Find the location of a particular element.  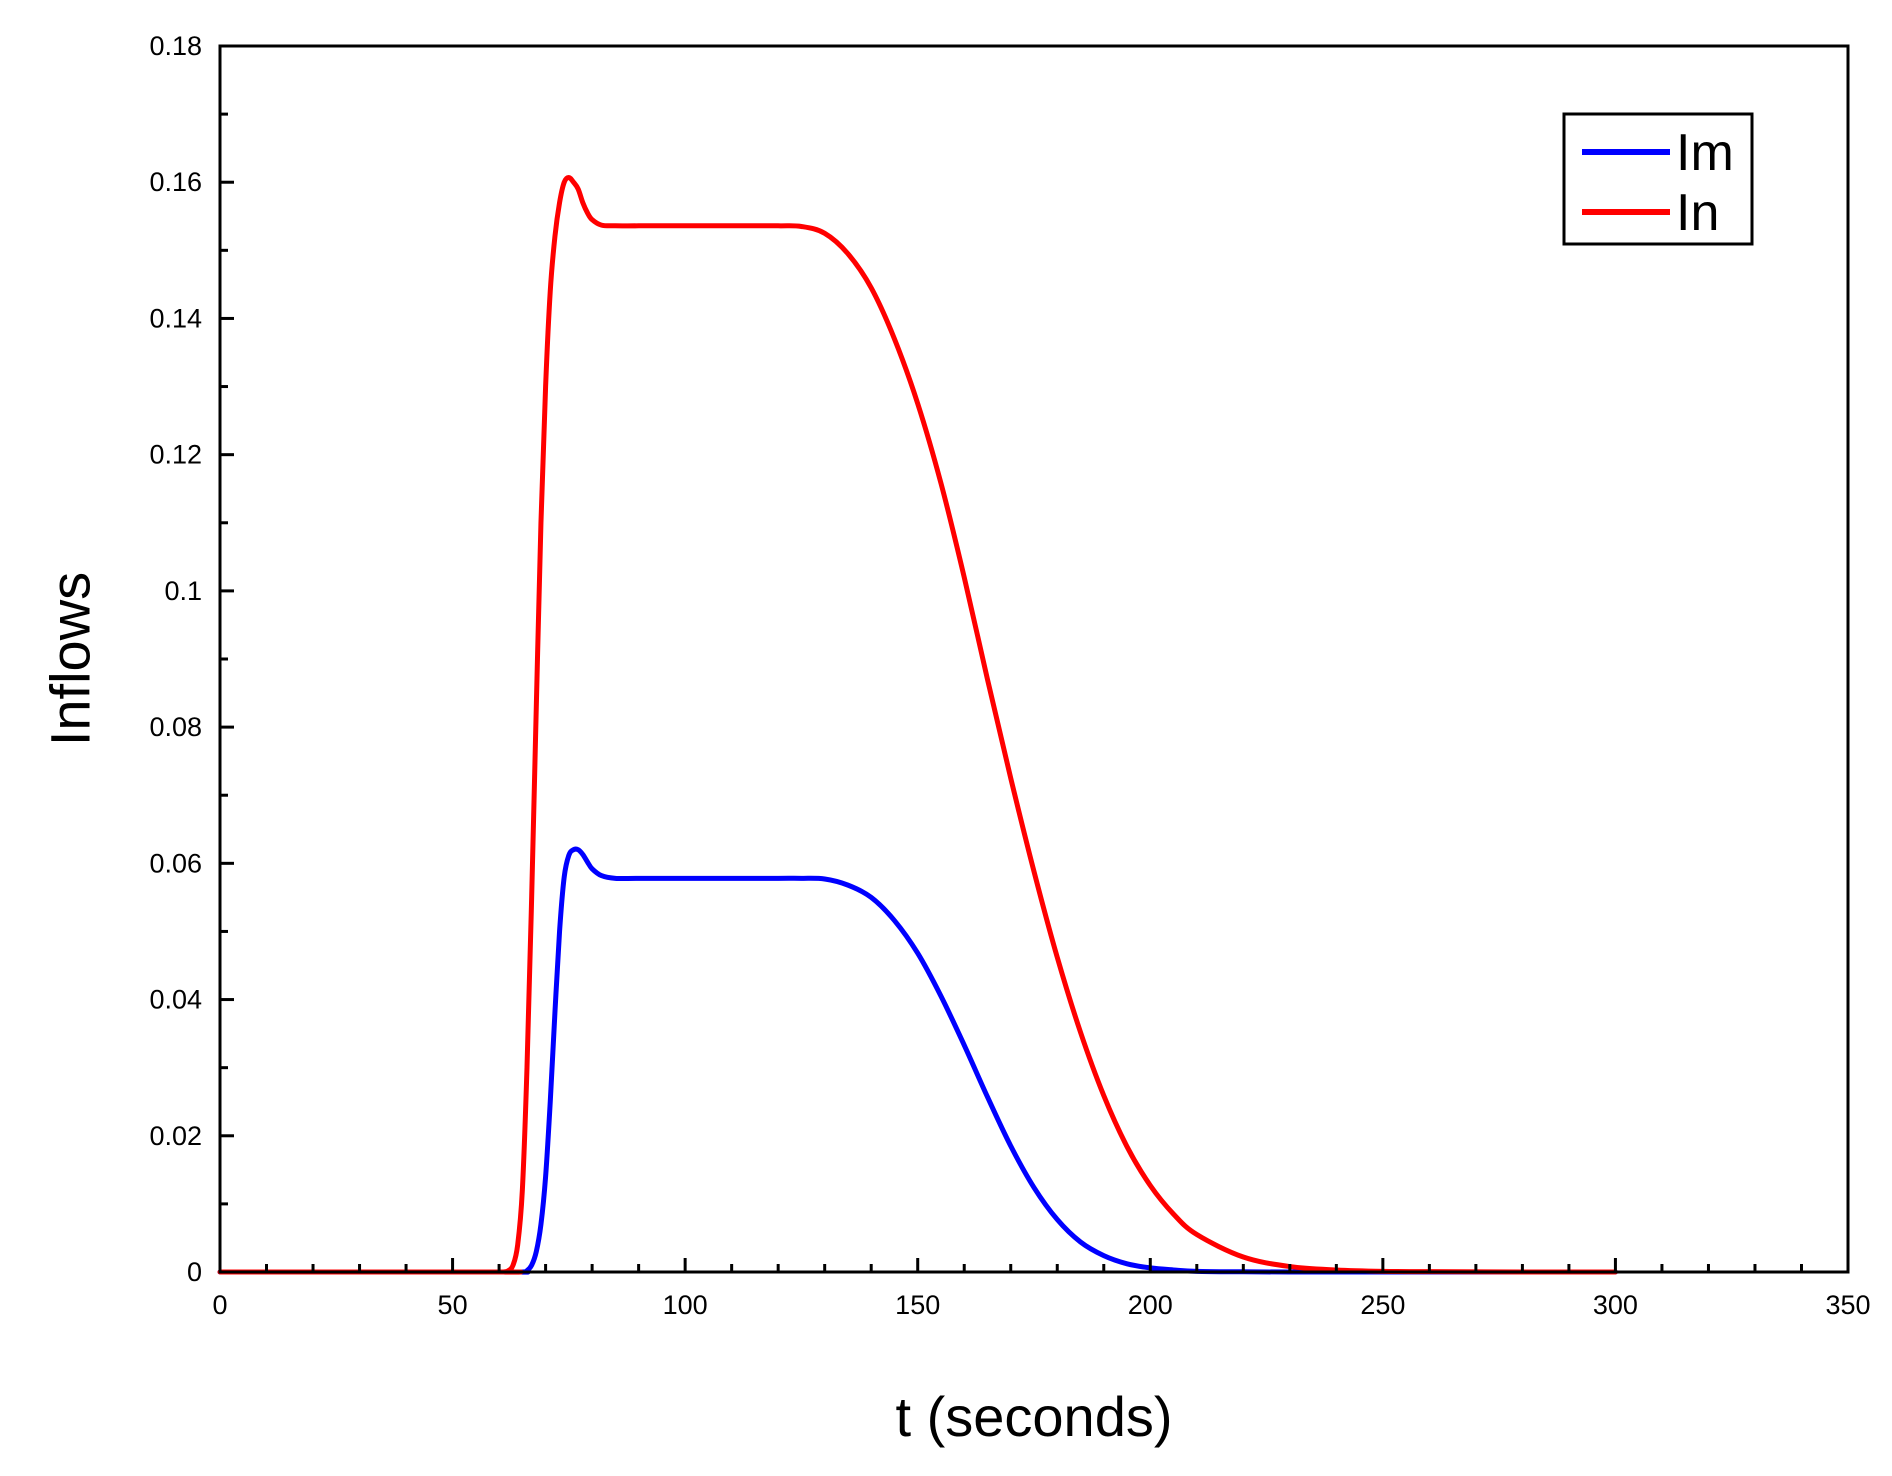

x-tick-label: 150 is located at coordinates (917, 1305).